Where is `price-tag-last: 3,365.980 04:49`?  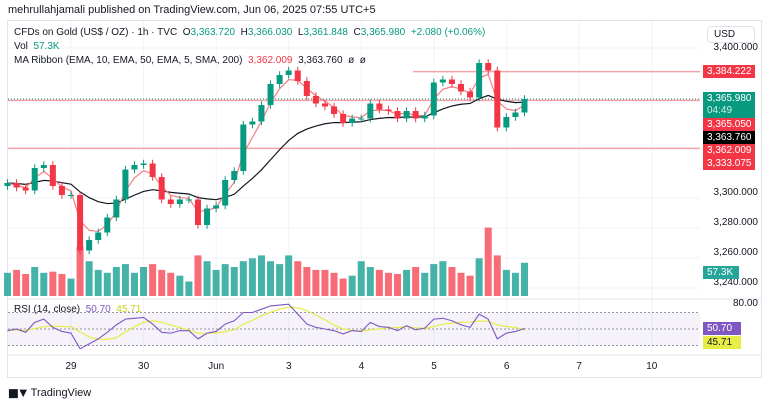
price-tag-last: 3,365.980 04:49 is located at coordinates (729, 105).